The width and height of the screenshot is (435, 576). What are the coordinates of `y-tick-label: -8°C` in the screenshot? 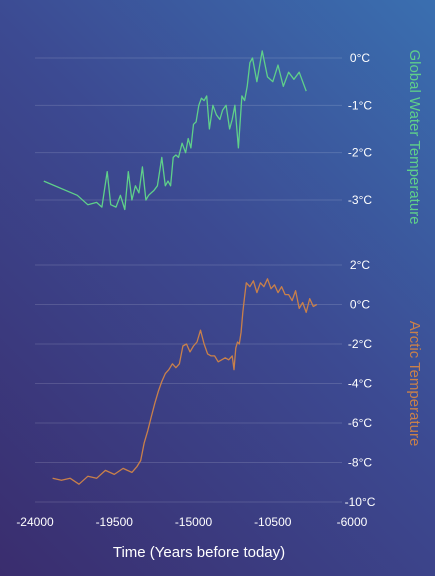 It's located at (360, 463).